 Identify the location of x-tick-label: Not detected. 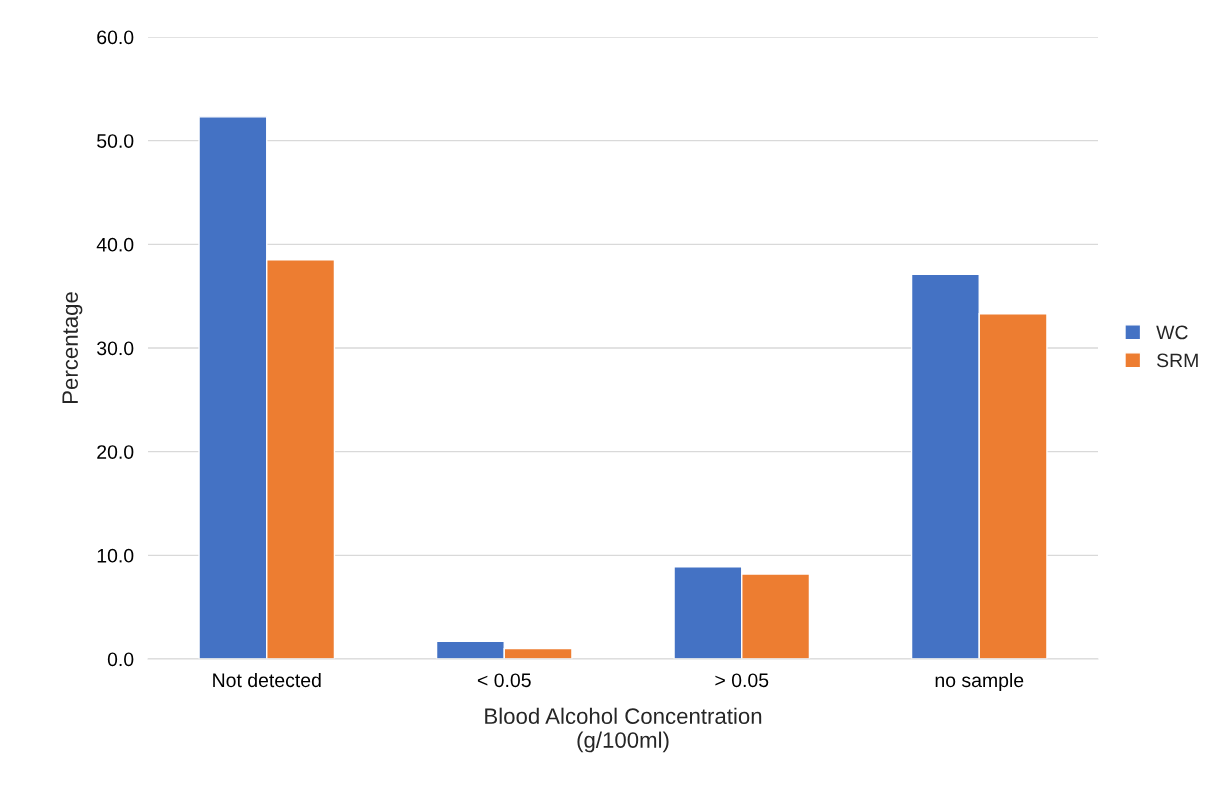
(267, 680).